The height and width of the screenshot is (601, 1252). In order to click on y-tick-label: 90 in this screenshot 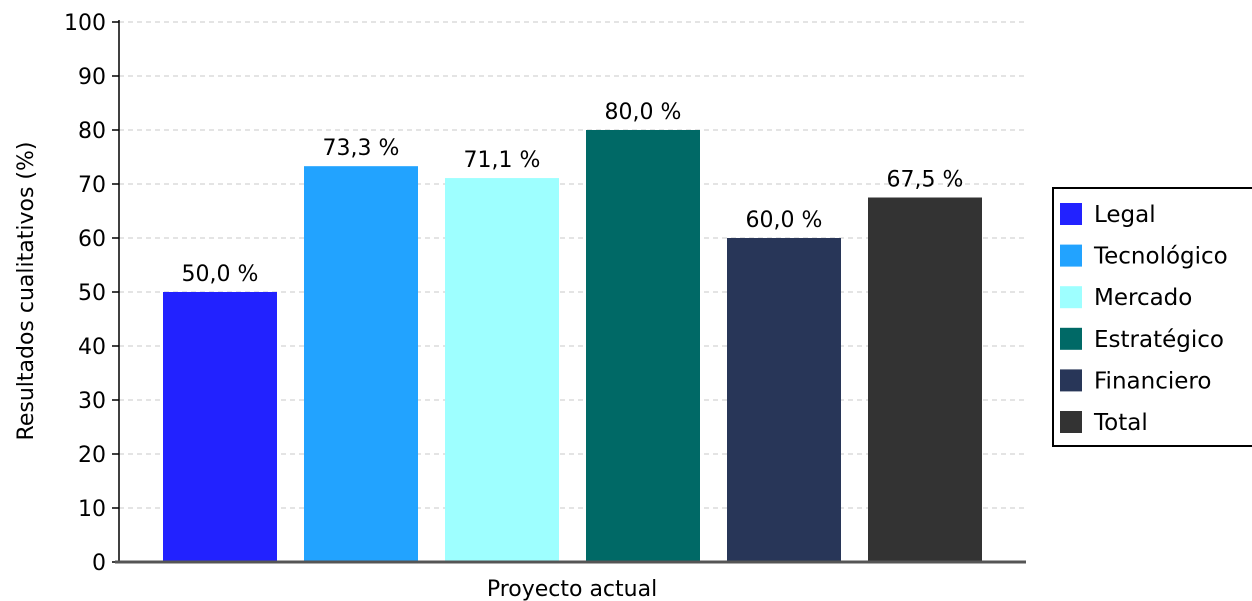, I will do `click(92, 77)`.